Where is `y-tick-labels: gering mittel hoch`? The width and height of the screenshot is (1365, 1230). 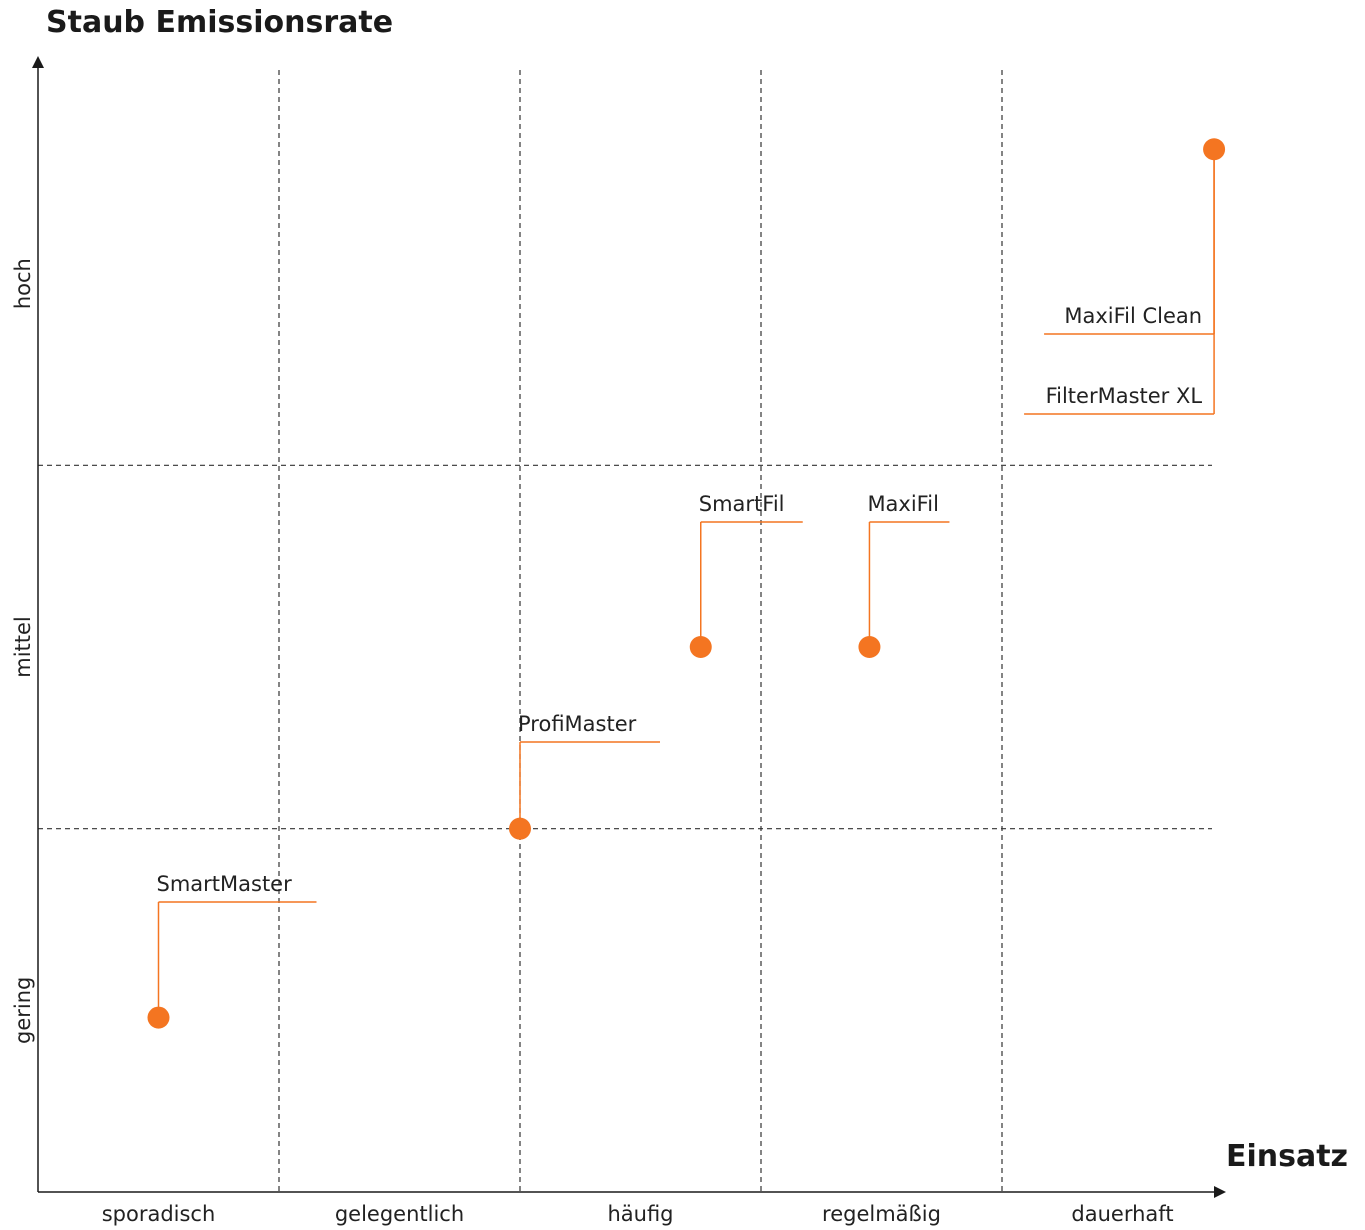 y-tick-labels: gering mittel hoch is located at coordinates (23, 651).